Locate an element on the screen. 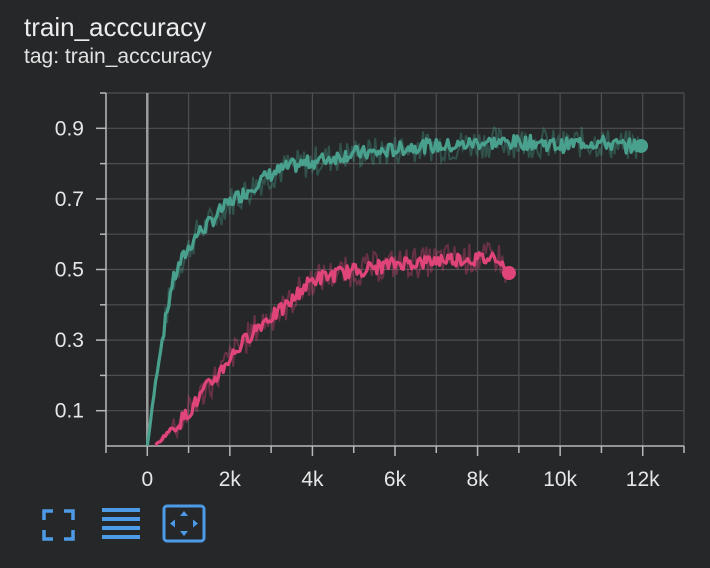 This screenshot has width=710, height=568. fit-domain-button is located at coordinates (184, 525).